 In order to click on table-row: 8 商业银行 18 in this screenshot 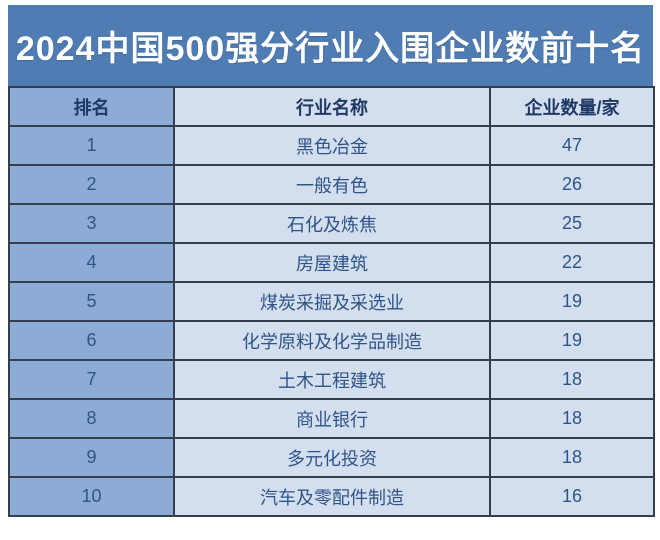, I will do `click(331, 418)`.